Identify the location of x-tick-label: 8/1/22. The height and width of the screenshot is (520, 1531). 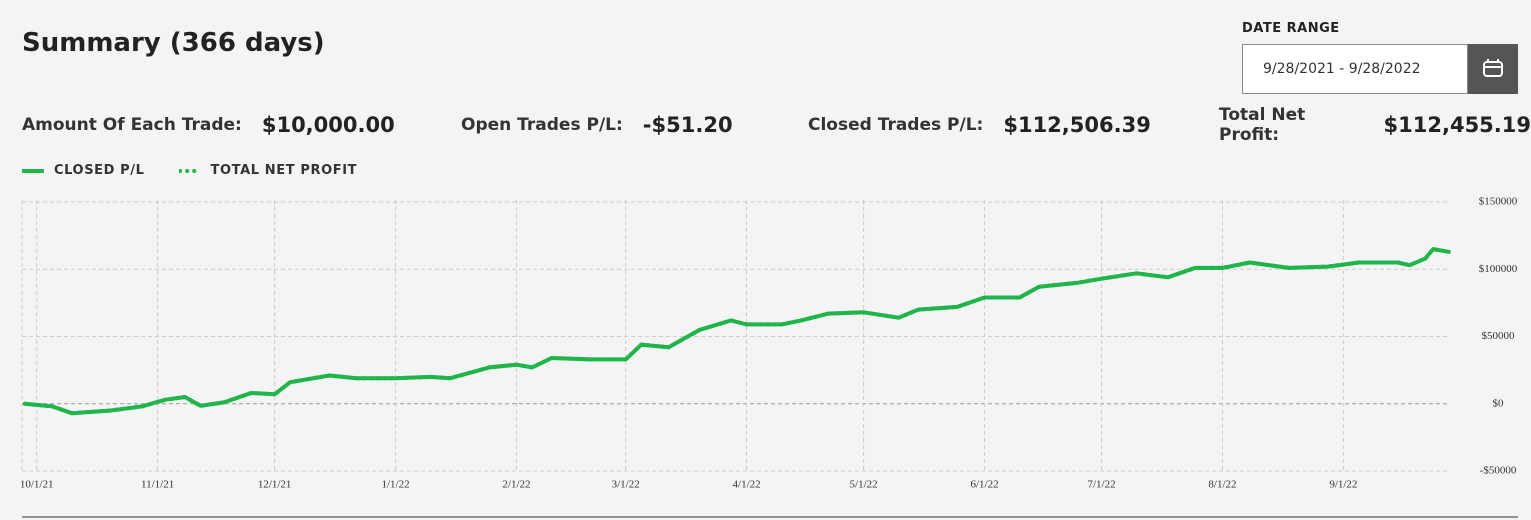
(1222, 485).